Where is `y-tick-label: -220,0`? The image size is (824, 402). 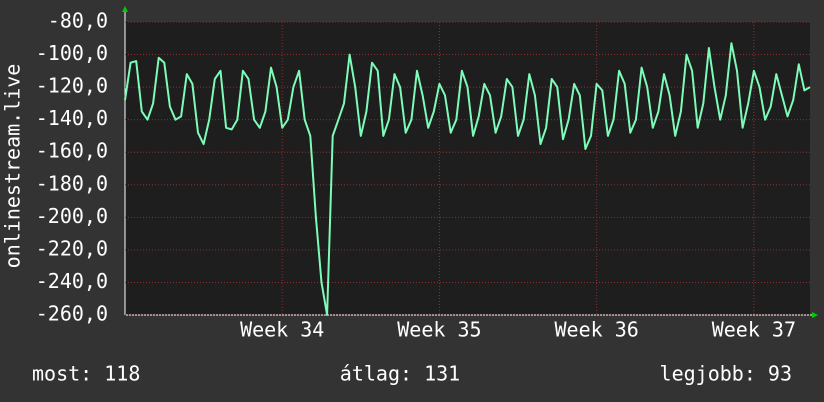 y-tick-label: -220,0 is located at coordinates (72, 248).